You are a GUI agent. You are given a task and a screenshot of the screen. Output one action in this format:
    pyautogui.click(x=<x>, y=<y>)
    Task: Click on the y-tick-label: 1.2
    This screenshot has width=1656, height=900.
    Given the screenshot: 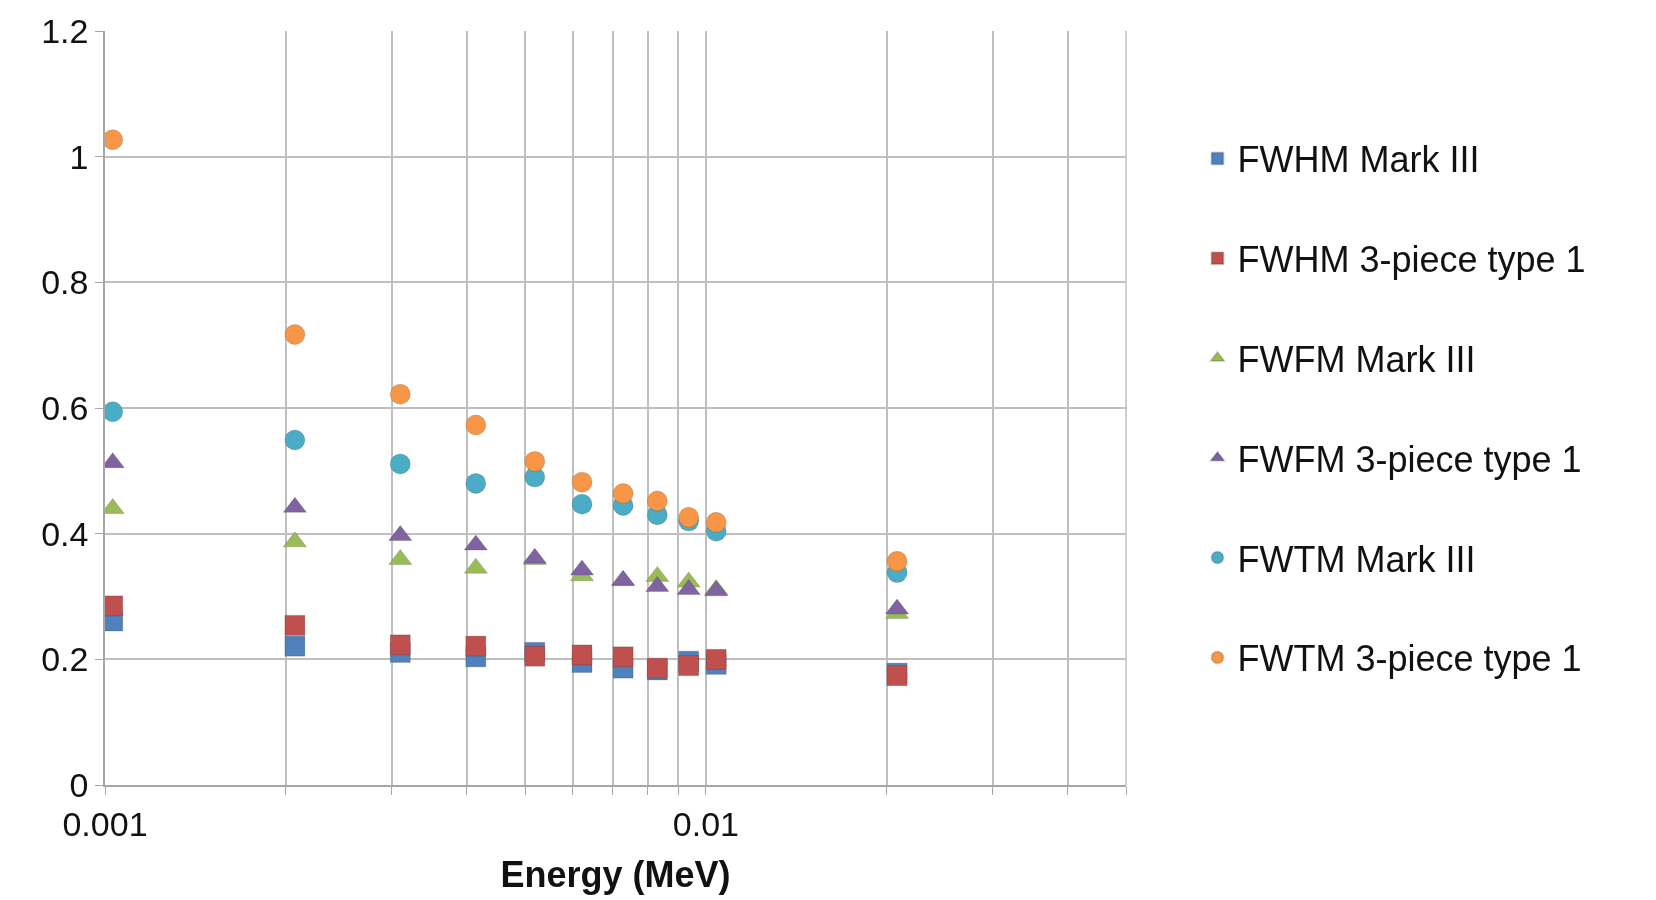 What is the action you would take?
    pyautogui.click(x=65, y=30)
    